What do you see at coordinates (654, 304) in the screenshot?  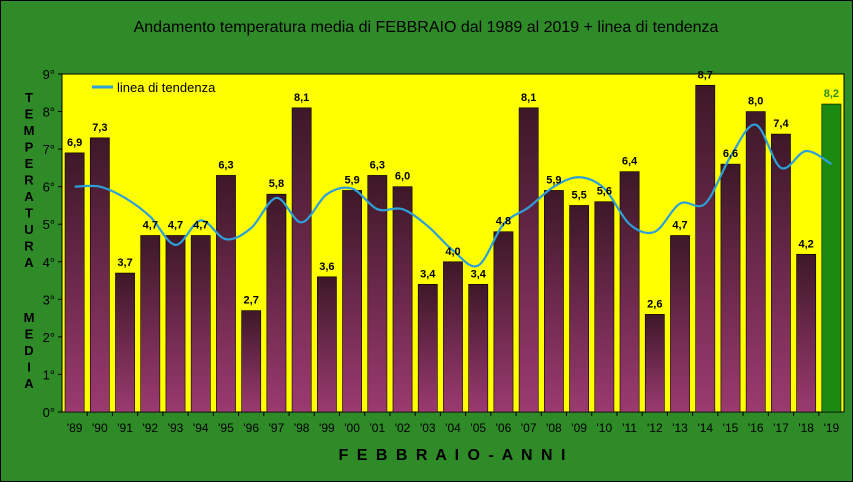 I see `data-label: 2,6` at bounding box center [654, 304].